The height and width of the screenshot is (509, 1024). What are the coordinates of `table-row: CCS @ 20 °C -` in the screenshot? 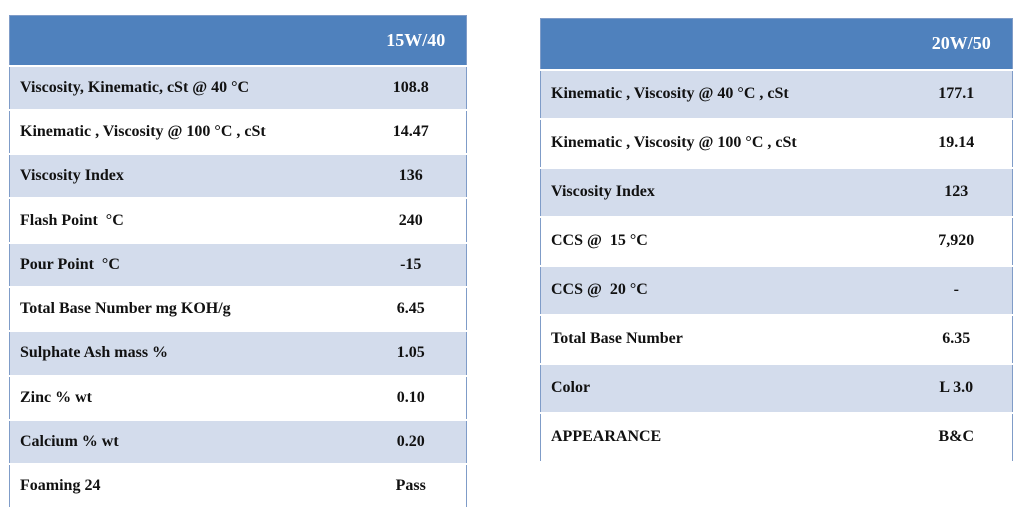 It's located at (776, 290).